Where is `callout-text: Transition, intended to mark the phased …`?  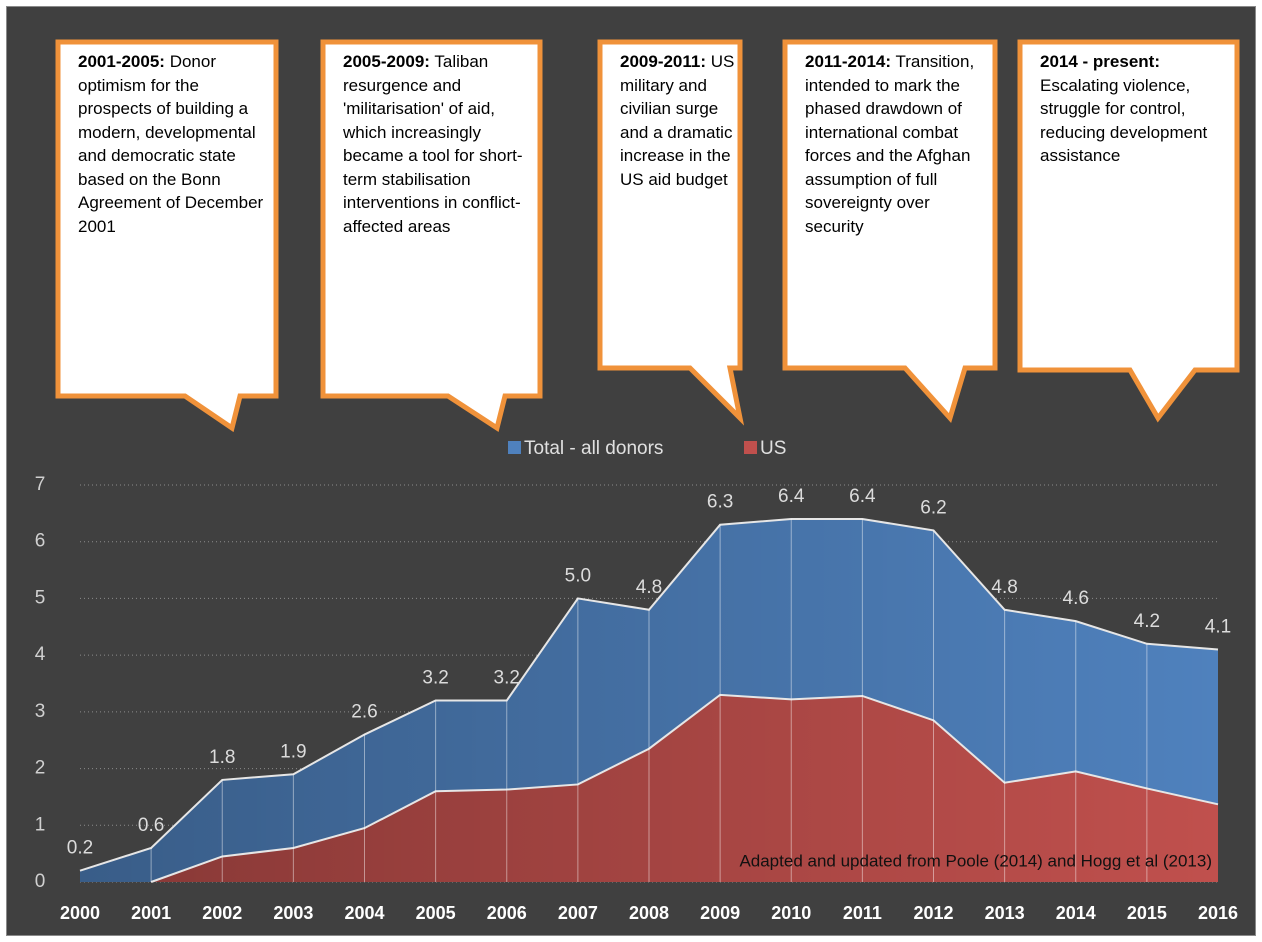
callout-text: Transition, intended to mark the phased … is located at coordinates (890, 144).